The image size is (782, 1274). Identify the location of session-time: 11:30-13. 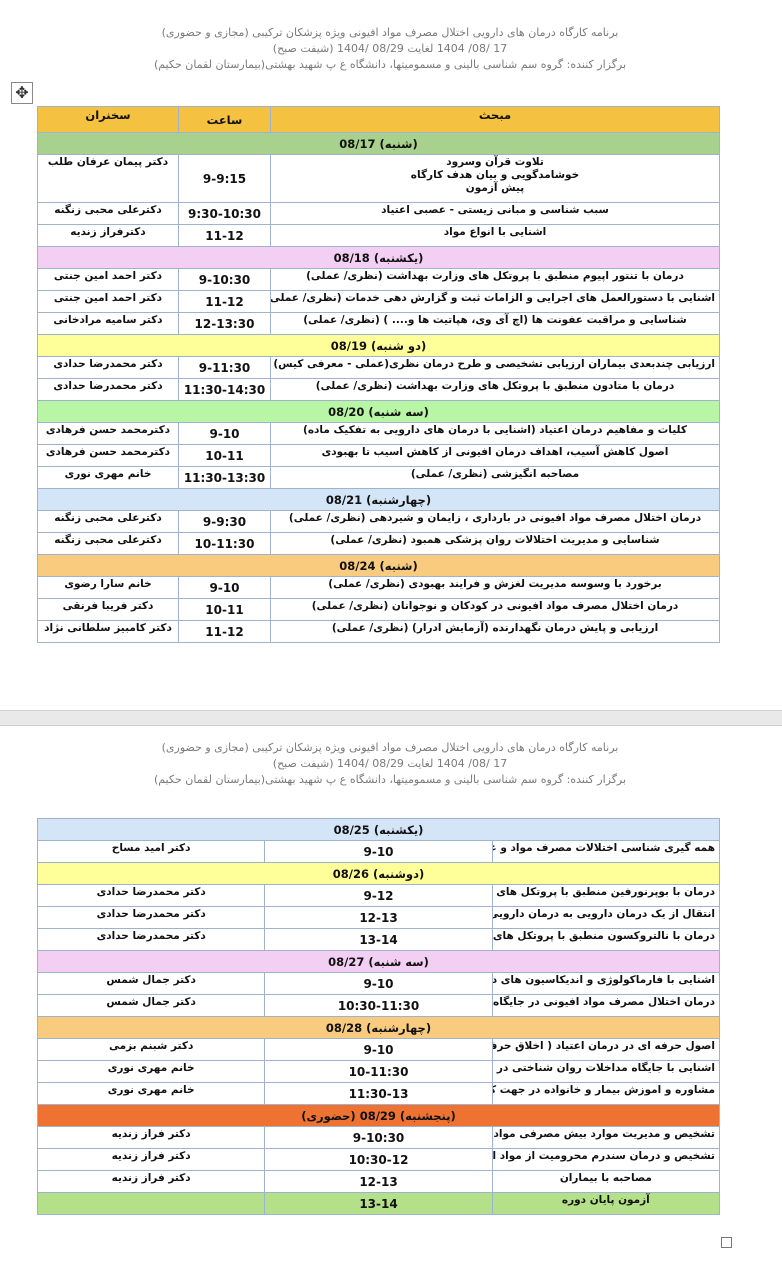
(378, 1093).